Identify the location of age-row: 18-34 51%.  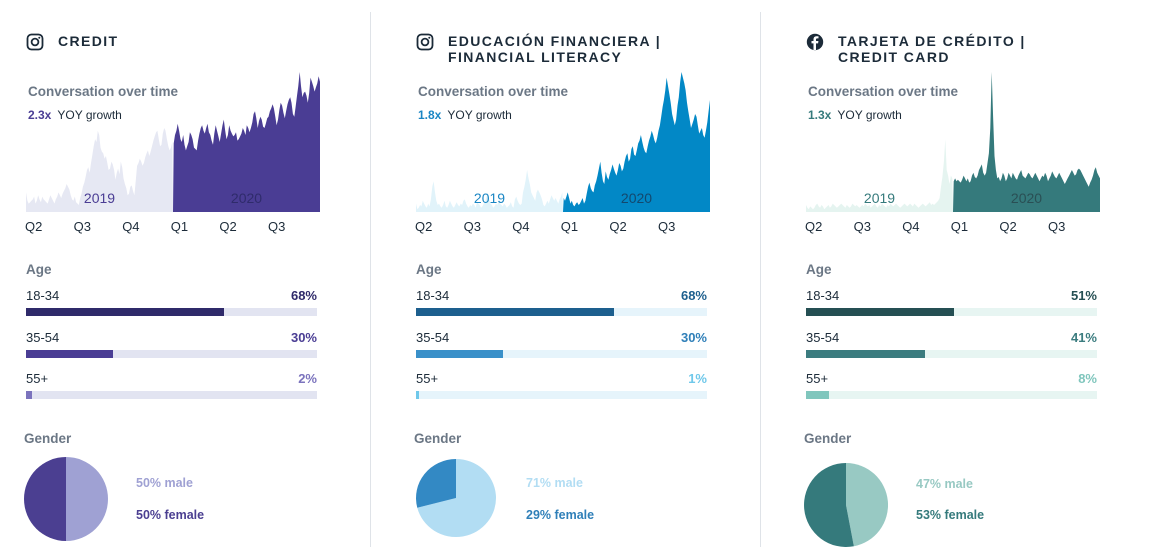
(951, 303).